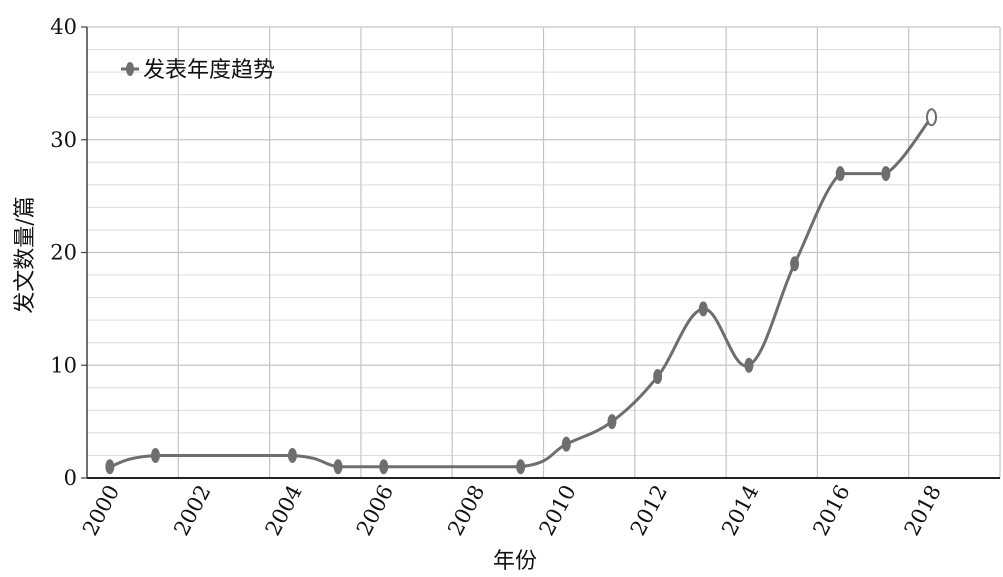  Describe the element at coordinates (284, 510) in the screenshot. I see `x-tick-label: 2004` at that location.